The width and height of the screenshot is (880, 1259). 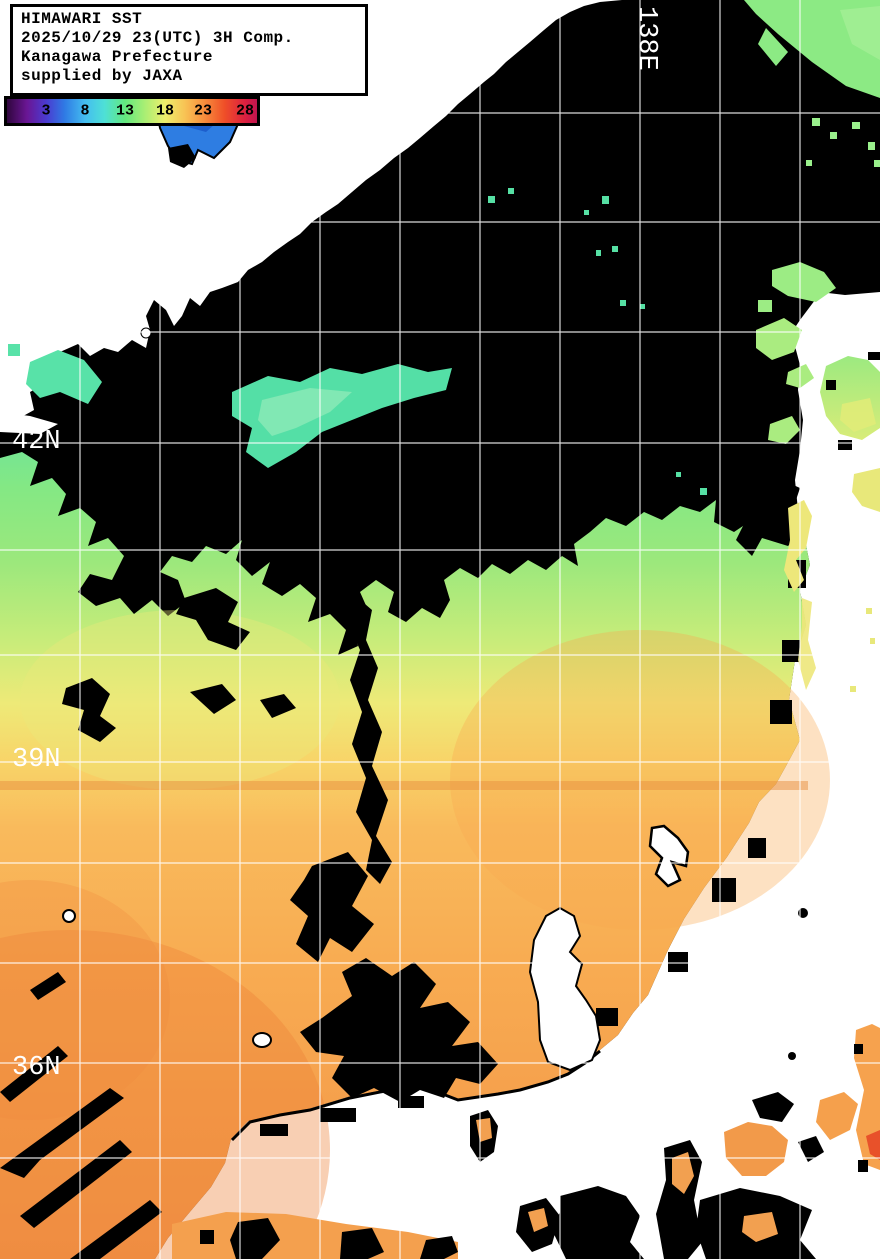 What do you see at coordinates (811, 1149) in the screenshot?
I see `cloud-kanto-b` at bounding box center [811, 1149].